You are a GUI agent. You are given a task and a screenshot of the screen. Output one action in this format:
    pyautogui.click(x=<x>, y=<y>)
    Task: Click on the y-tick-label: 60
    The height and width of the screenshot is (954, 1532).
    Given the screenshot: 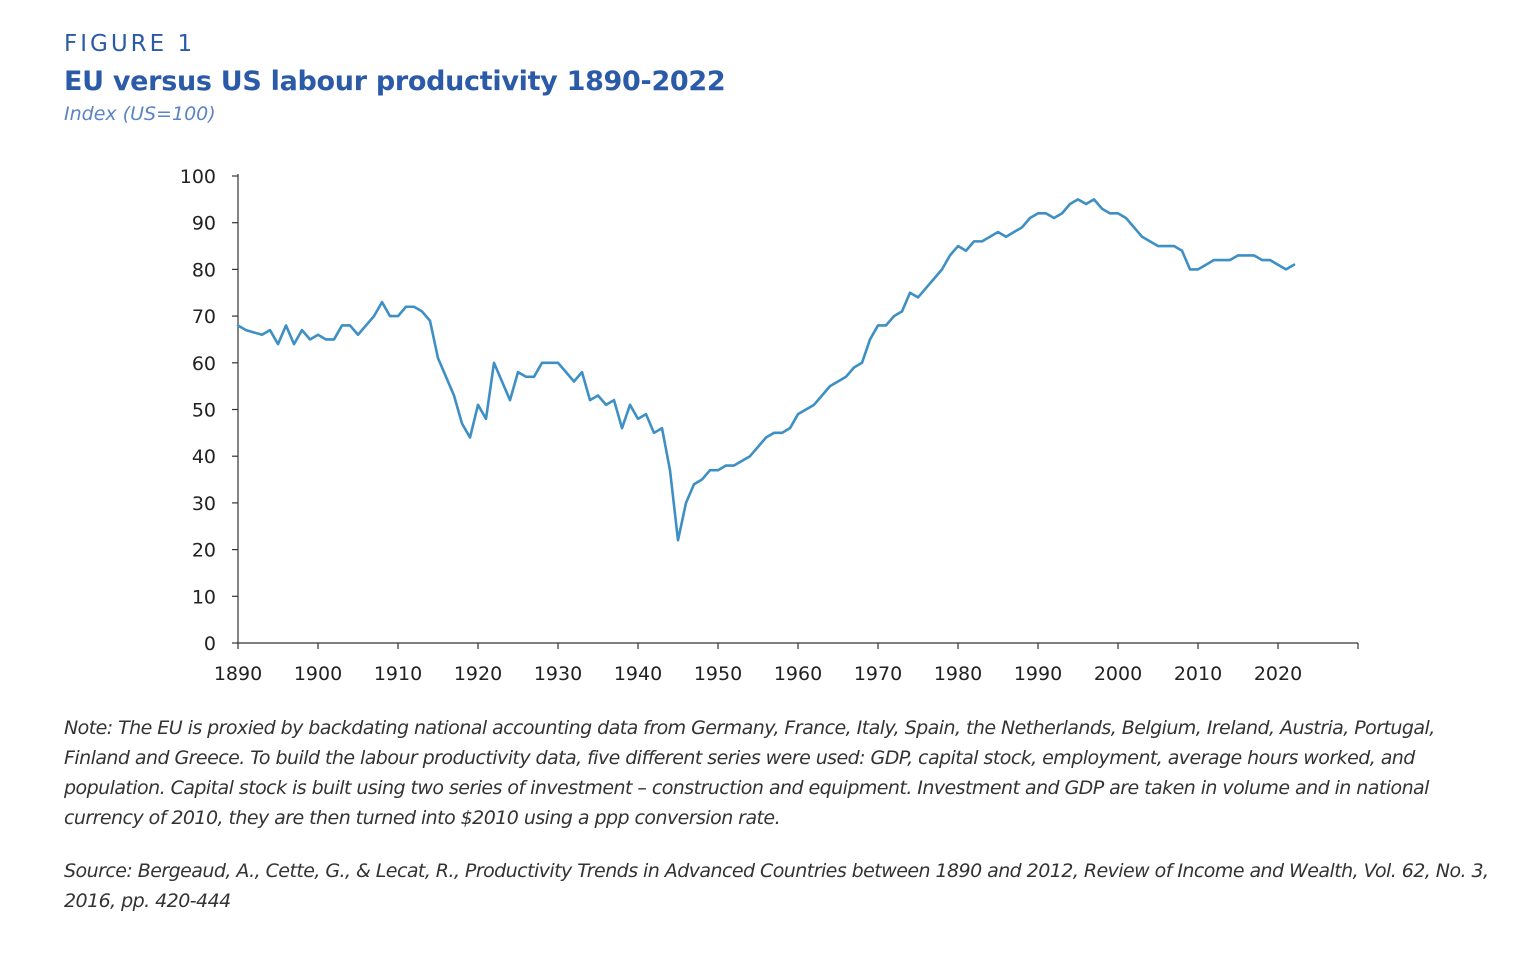 What is the action you would take?
    pyautogui.click(x=204, y=364)
    